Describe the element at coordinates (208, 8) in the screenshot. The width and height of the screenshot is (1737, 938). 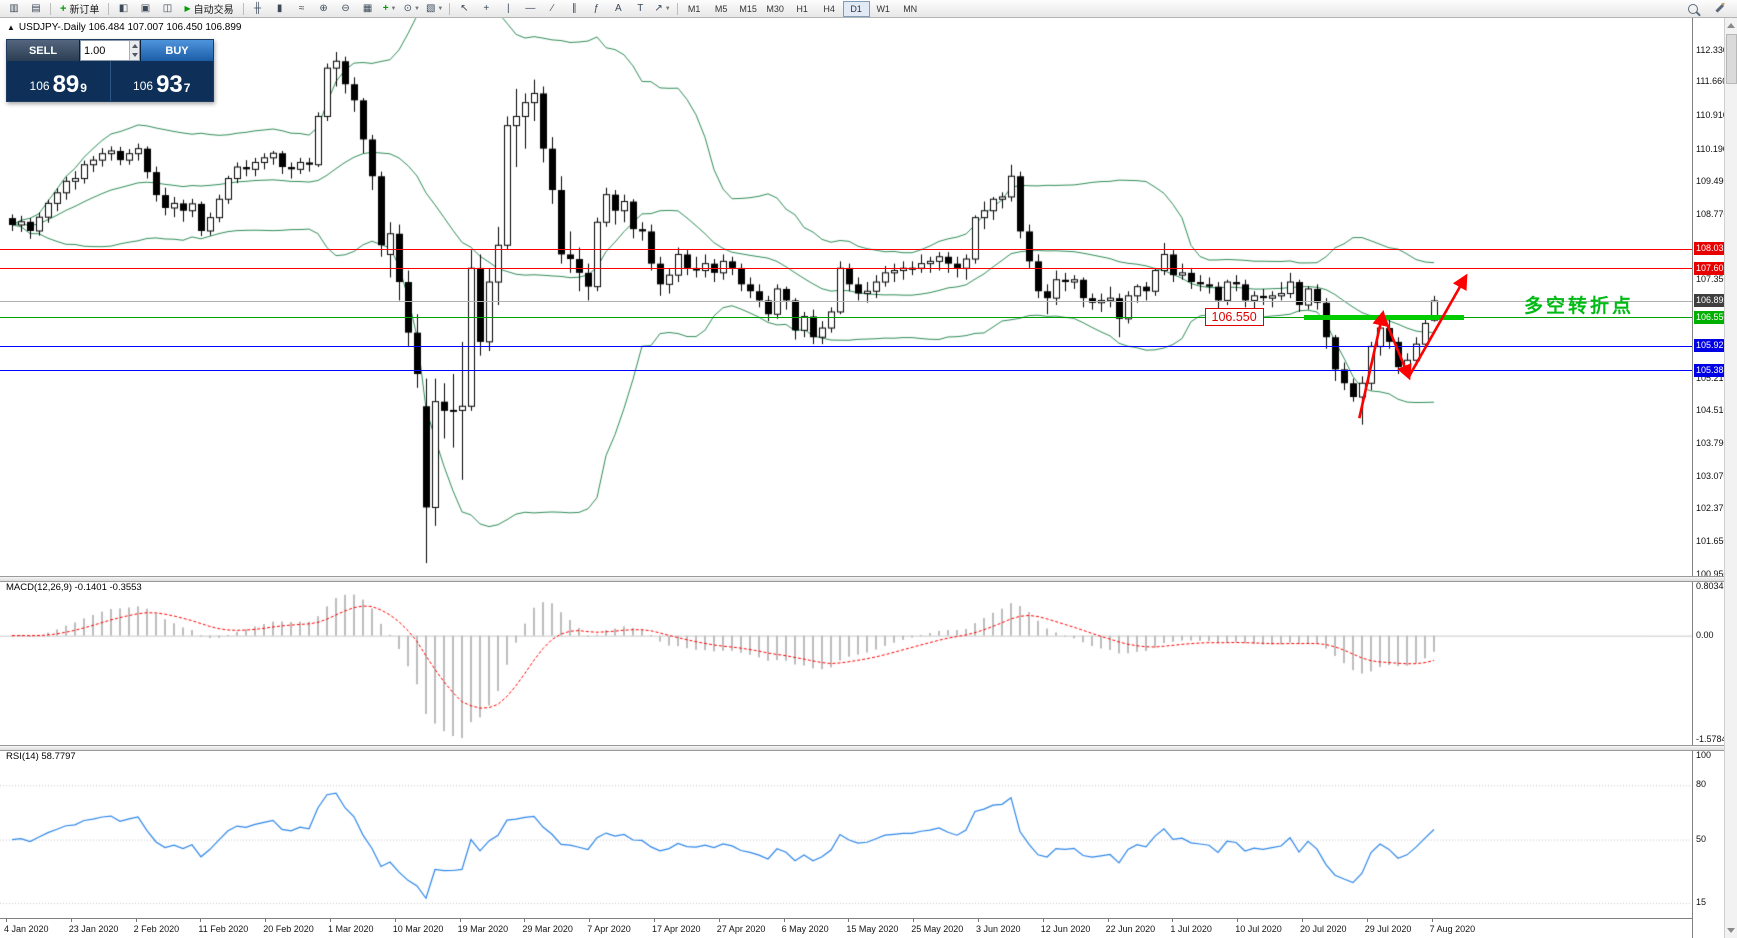
I see `auto-trading-button: ▶ 自动交易` at that location.